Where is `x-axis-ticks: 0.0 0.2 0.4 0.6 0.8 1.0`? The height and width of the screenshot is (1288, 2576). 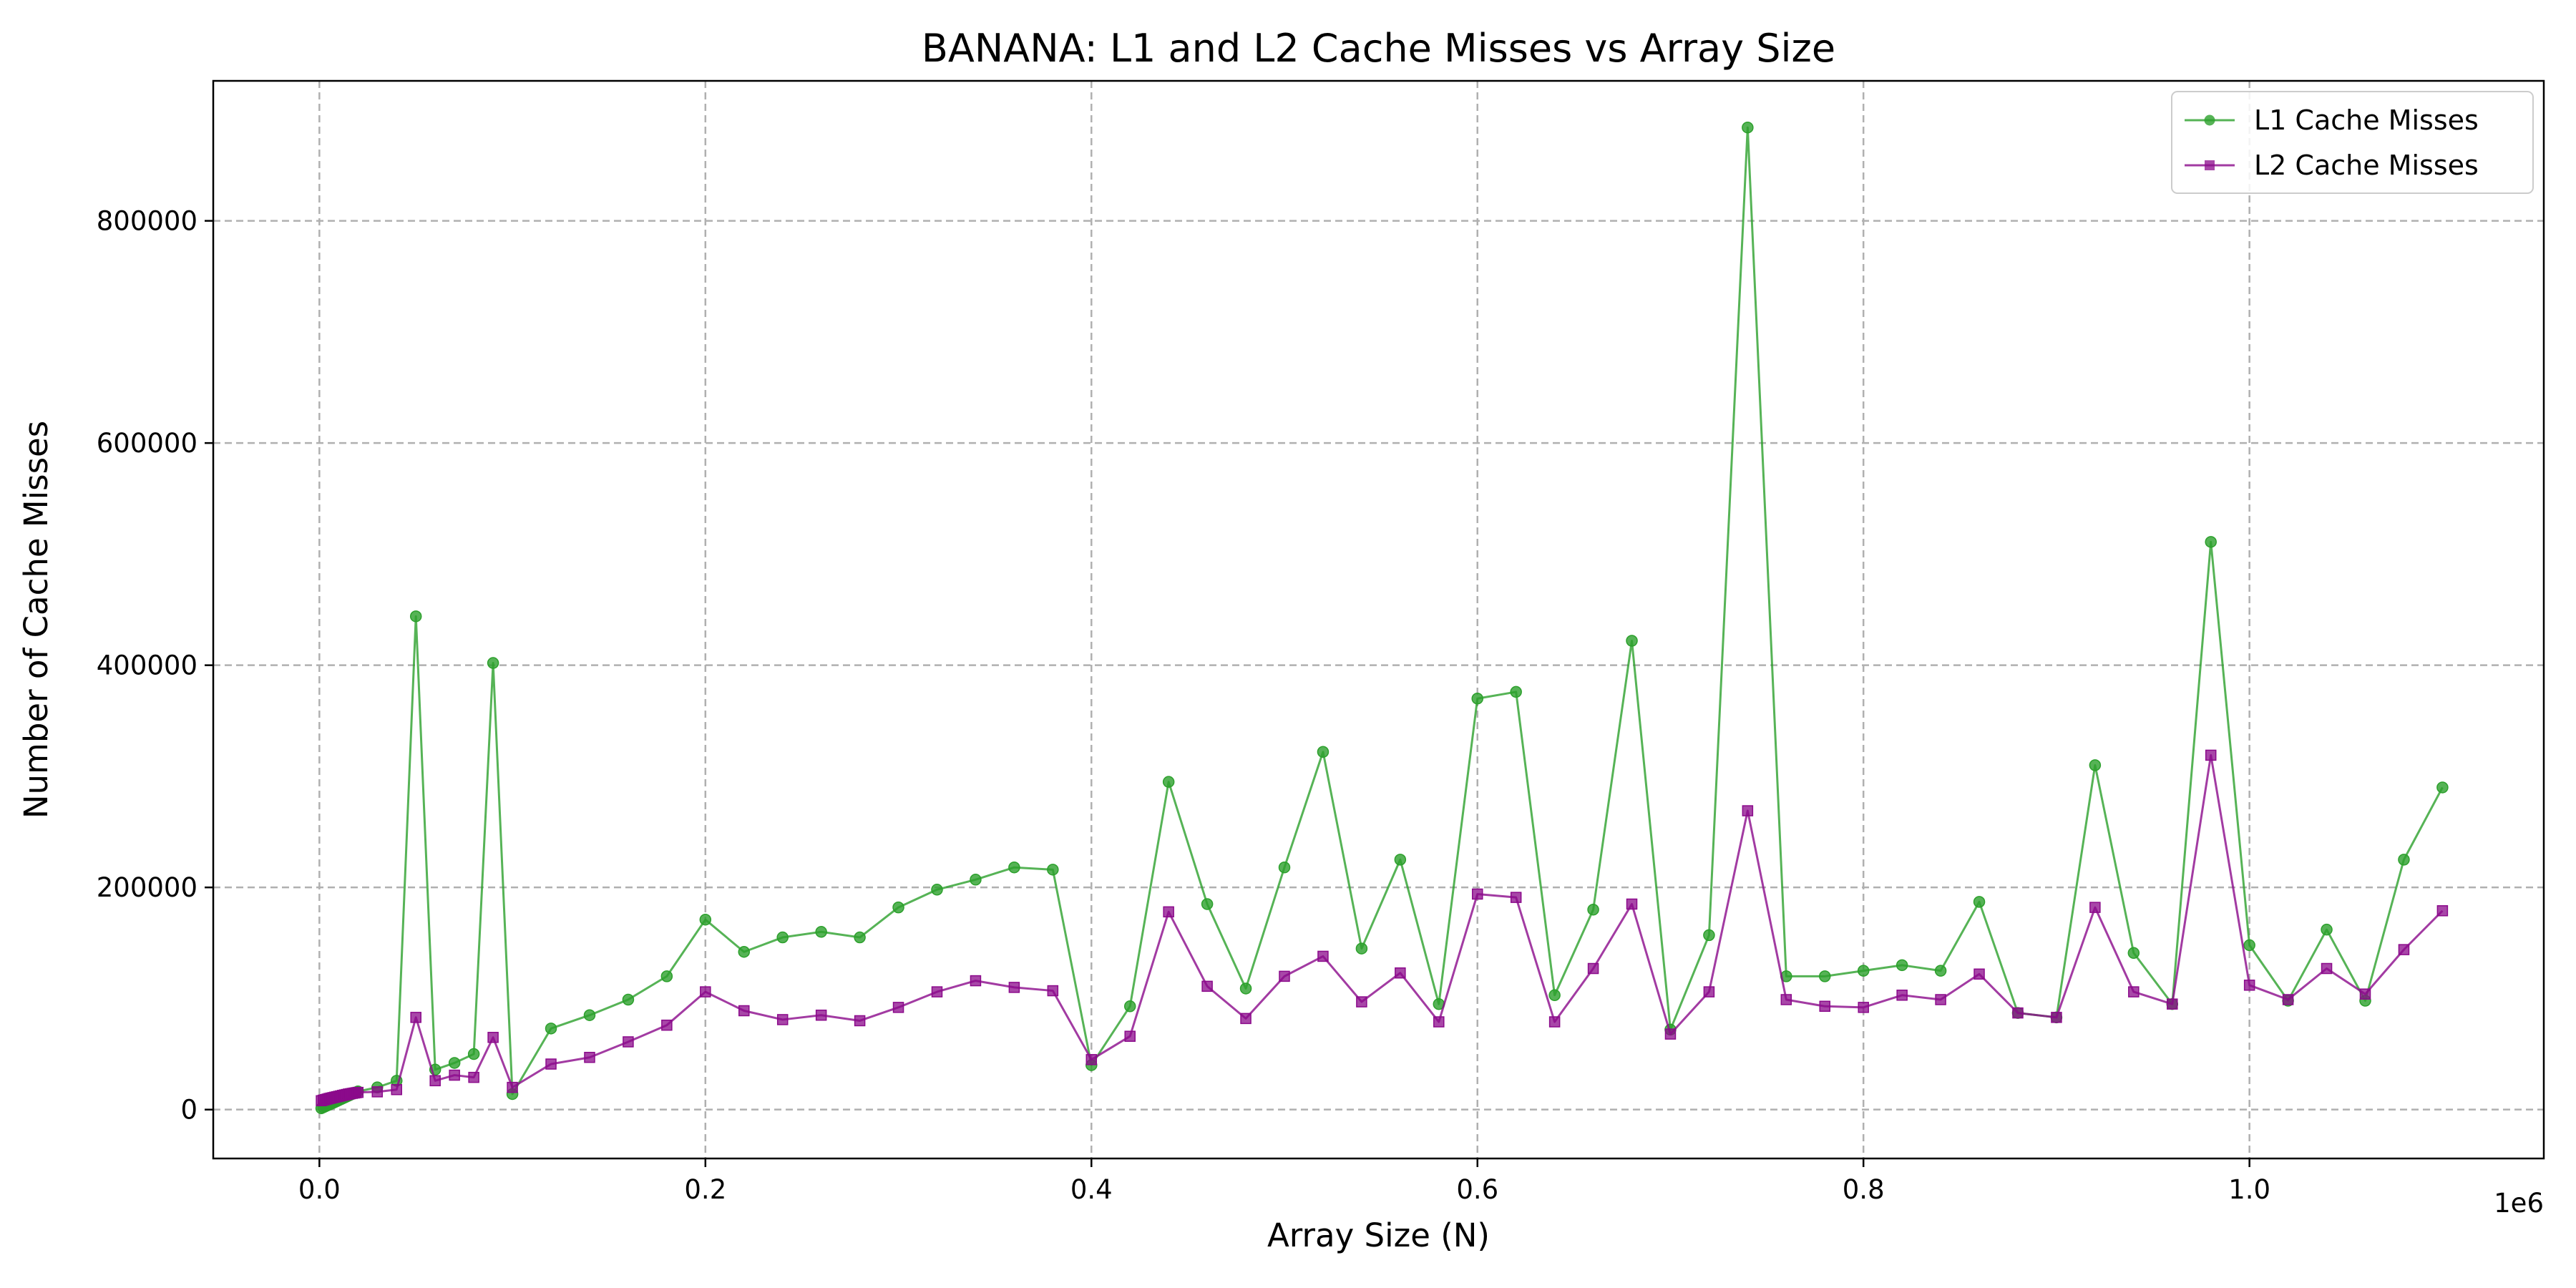
x-axis-ticks: 0.0 0.2 0.4 0.6 0.8 1.0 is located at coordinates (1284, 1181).